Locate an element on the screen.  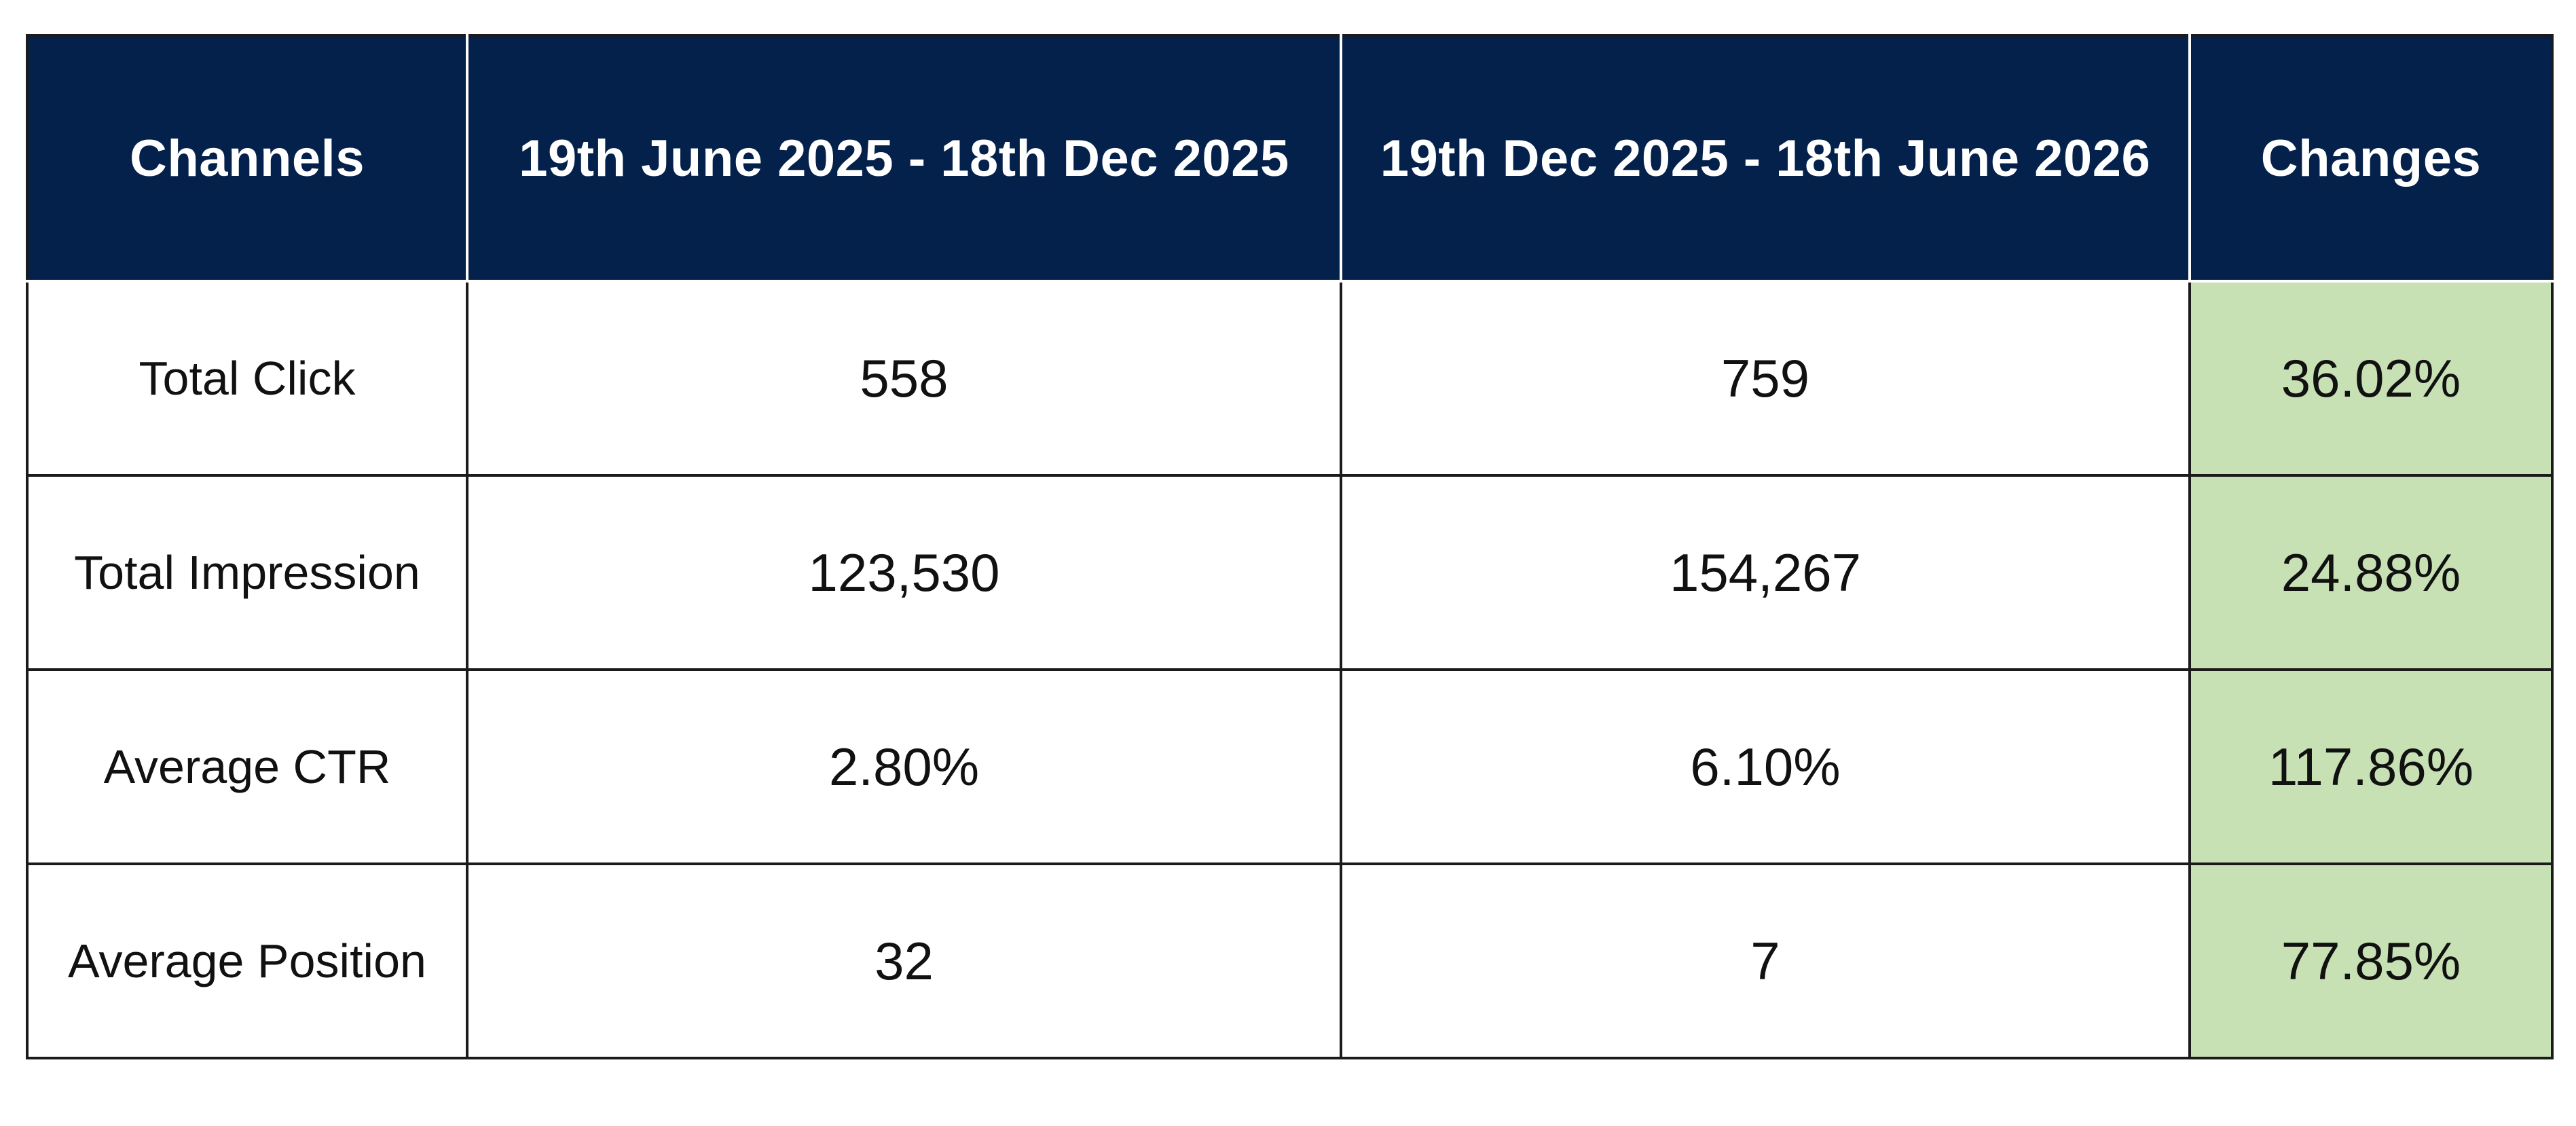
column-header-period-2: 19th Dec 2025 - 18th June 2026 is located at coordinates (1765, 158).